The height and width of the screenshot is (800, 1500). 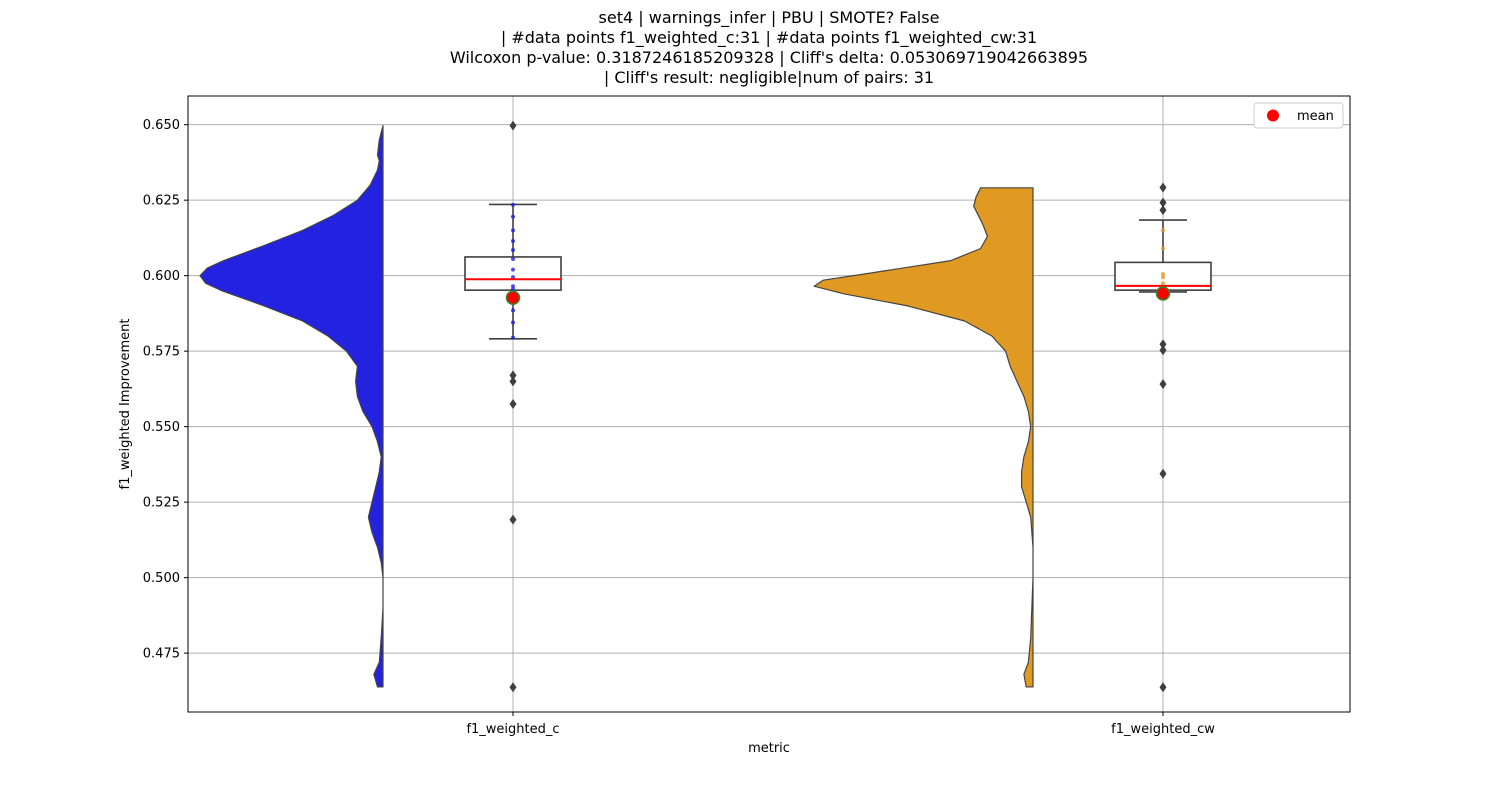 I want to click on legend-mean-label: mean, so click(x=1315, y=116).